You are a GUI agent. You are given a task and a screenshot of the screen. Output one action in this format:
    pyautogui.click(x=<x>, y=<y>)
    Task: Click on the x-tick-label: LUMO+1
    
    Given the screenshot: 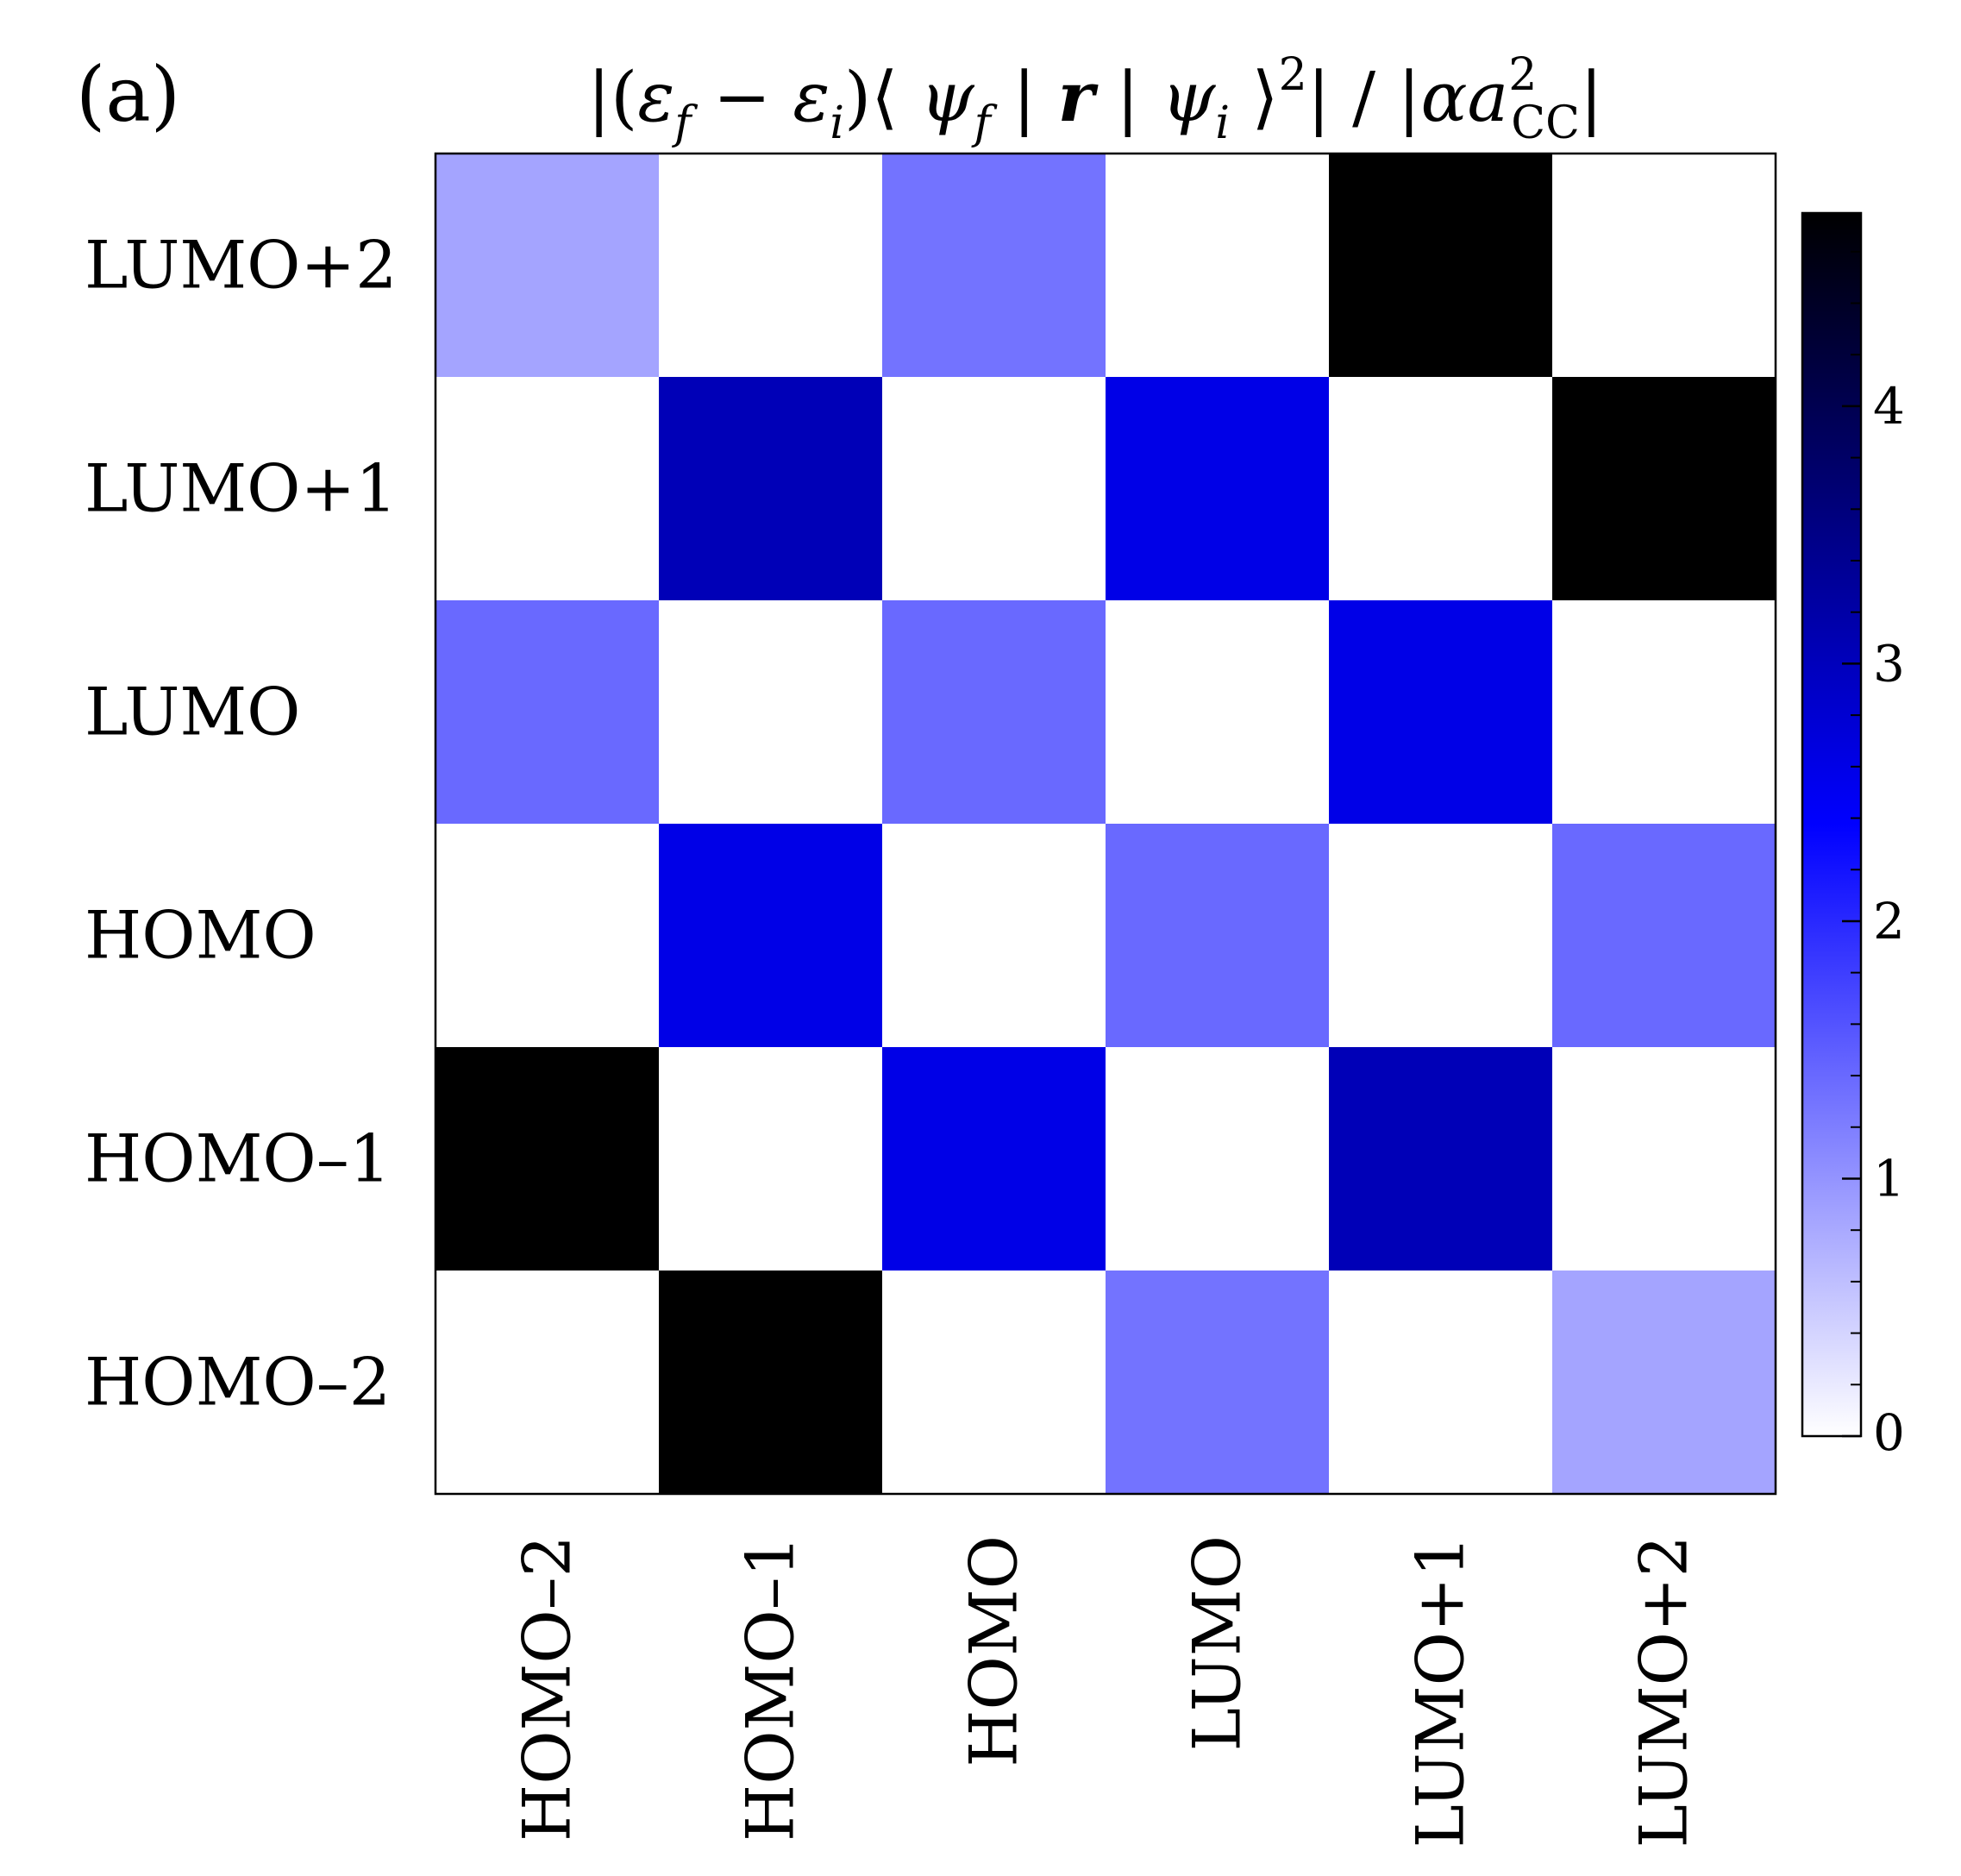 What is the action you would take?
    pyautogui.click(x=1440, y=1691)
    